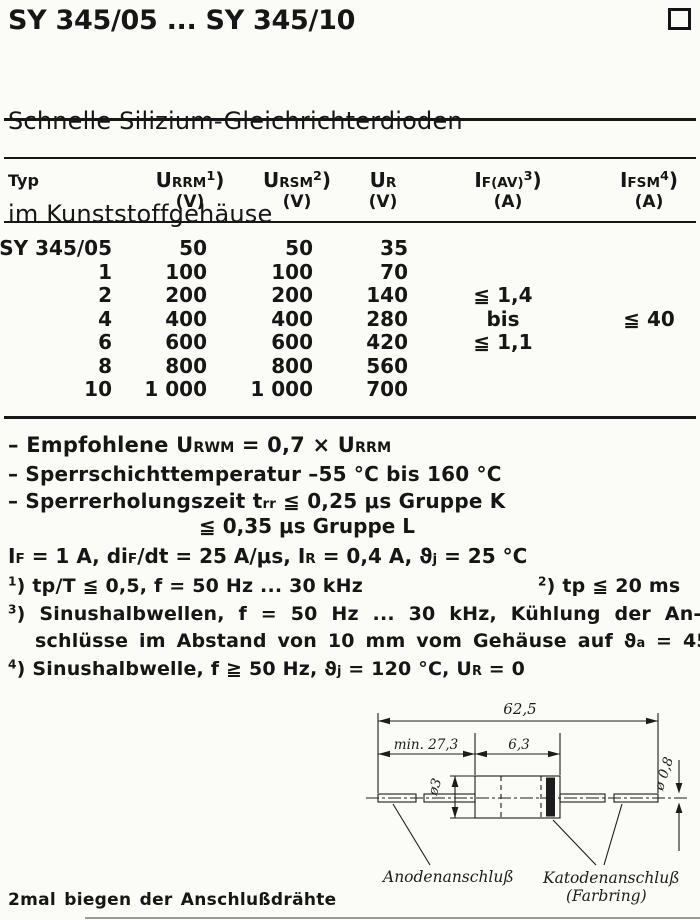 This screenshot has width=700, height=920. Describe the element at coordinates (609, 585) in the screenshot. I see `footnote-2: 2) tp ≦ 20 ms` at that location.